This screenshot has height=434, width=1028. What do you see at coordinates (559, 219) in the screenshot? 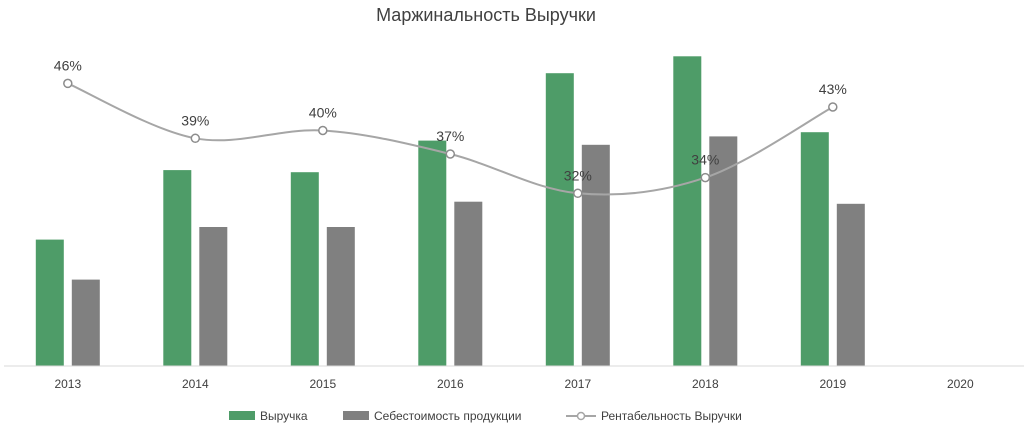
I see `bar-revenue-2017` at bounding box center [559, 219].